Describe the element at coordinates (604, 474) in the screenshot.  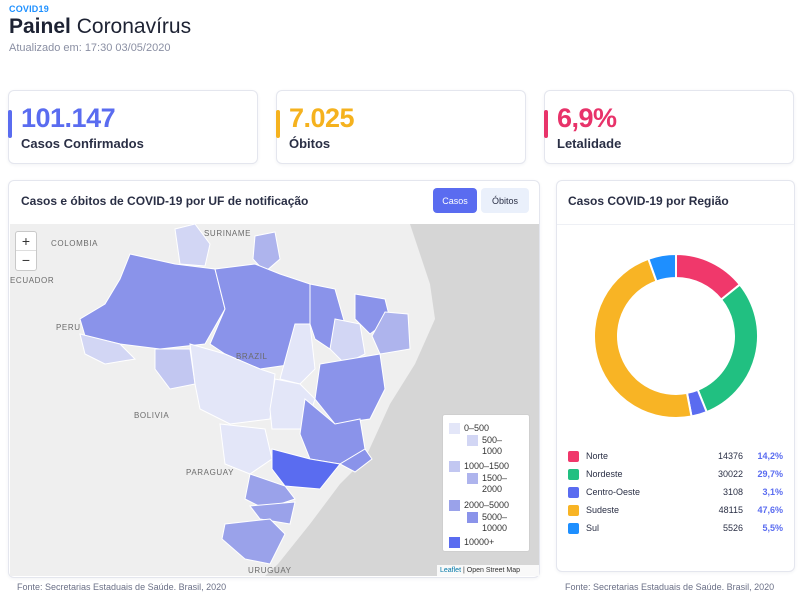
I see `region-name: Nordeste` at that location.